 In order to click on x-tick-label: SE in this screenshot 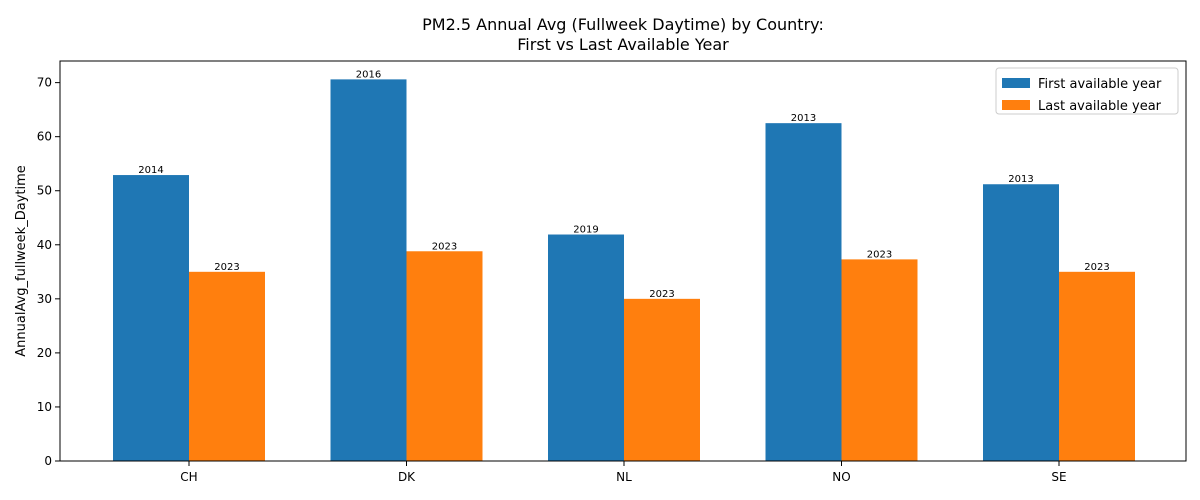, I will do `click(1058, 477)`.